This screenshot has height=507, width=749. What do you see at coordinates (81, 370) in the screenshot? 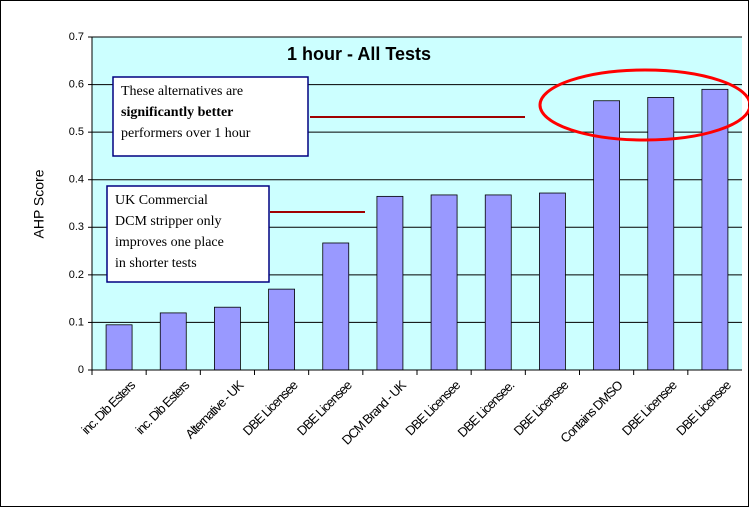
I see `y-tick-label: 0` at bounding box center [81, 370].